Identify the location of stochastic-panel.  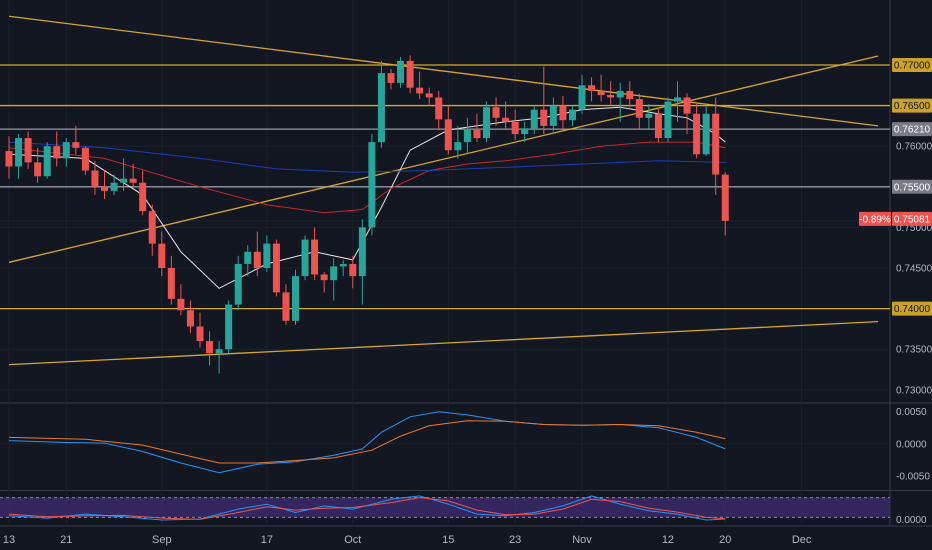
(445, 508).